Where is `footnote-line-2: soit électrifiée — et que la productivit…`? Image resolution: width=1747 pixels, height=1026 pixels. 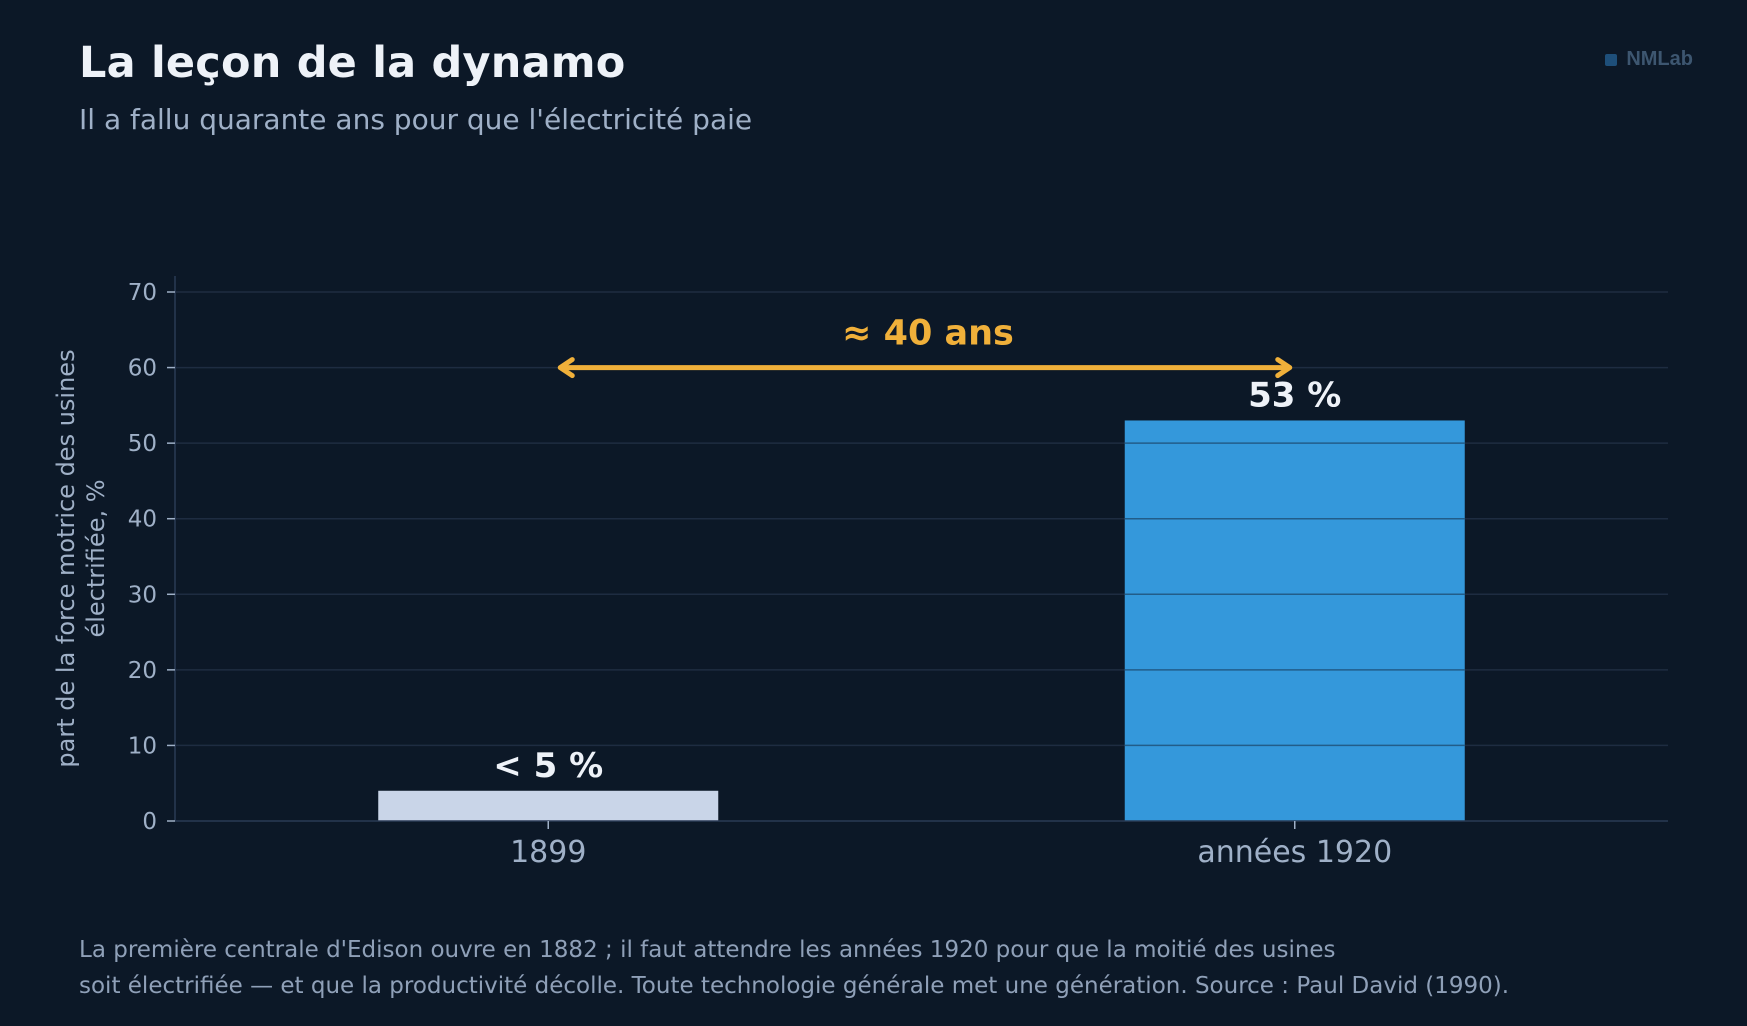
footnote-line-2: soit électrifiée — et que la productivit… is located at coordinates (794, 986).